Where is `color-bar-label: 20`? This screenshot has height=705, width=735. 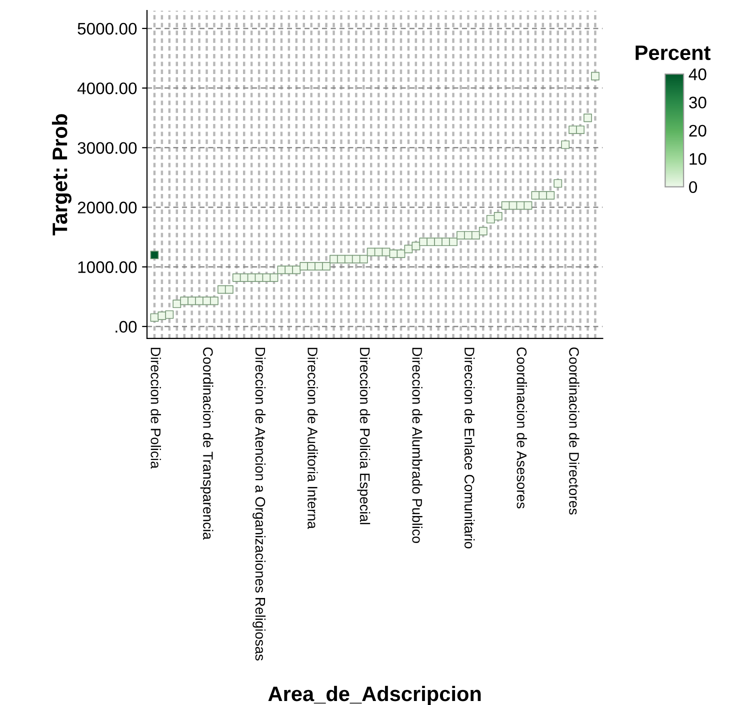
color-bar-label: 20 is located at coordinates (697, 130).